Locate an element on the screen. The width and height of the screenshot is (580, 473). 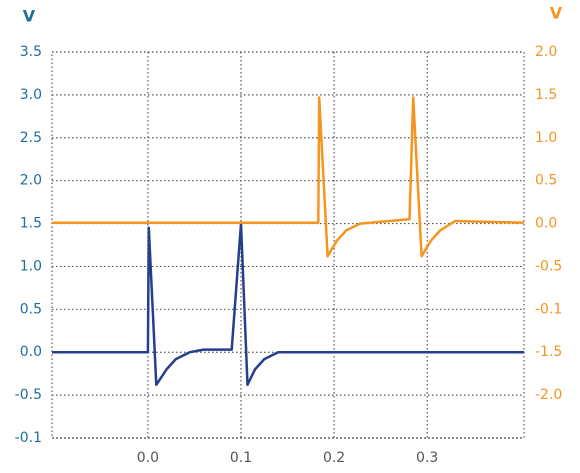
y-tick-label: 3.0 is located at coordinates (31, 95).